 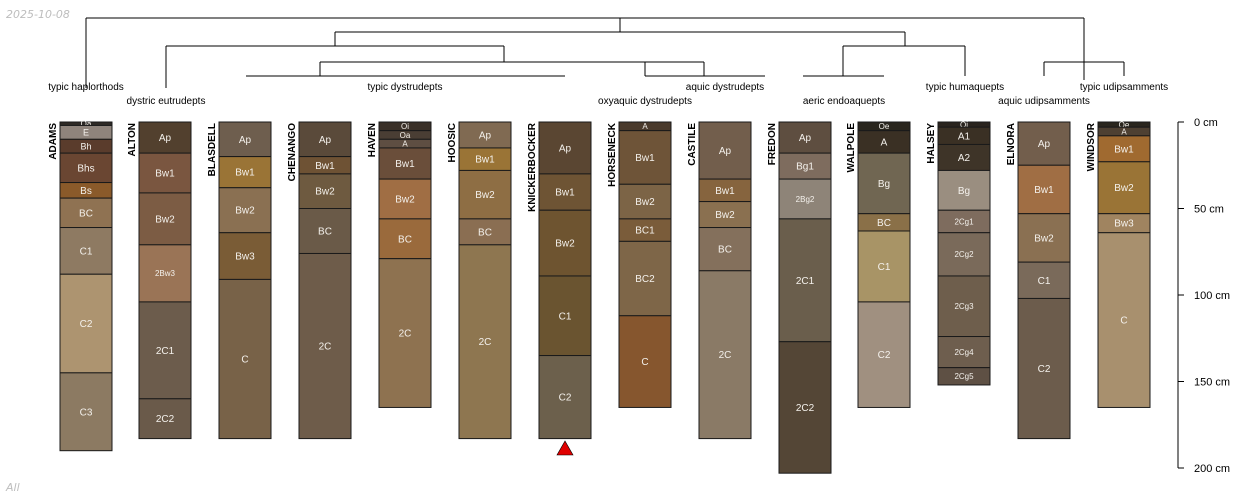 I want to click on profile-name: WALPOLE, so click(x=851, y=148).